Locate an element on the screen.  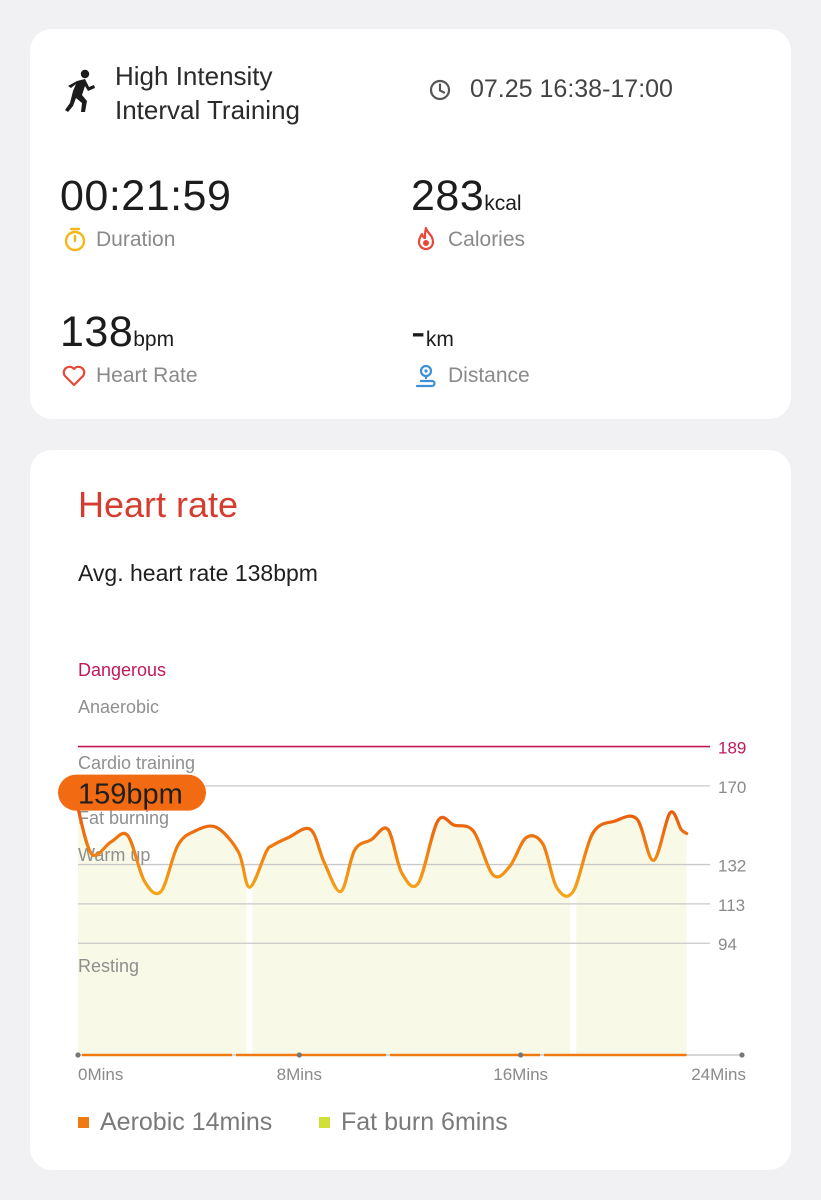
highlight-pill is located at coordinates (132, 792).